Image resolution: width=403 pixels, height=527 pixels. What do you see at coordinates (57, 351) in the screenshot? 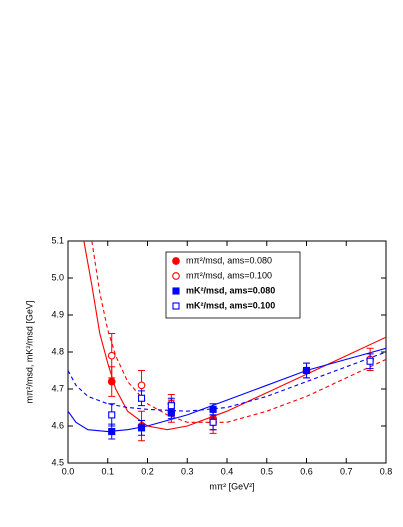
I see `y-tick-label: 4.8` at bounding box center [57, 351].